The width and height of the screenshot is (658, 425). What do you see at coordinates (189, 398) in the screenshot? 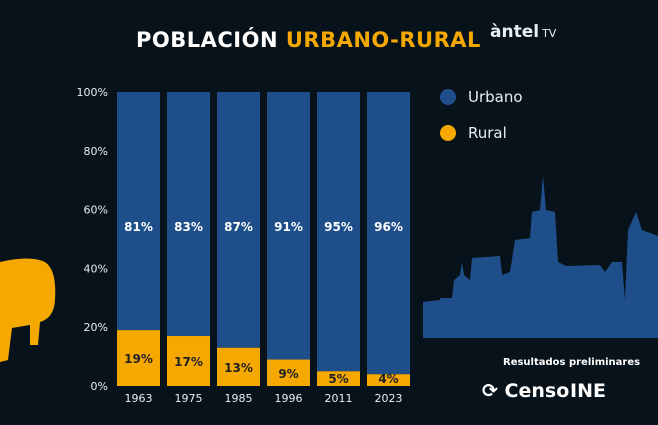
I see `x-tick-label: 1975` at bounding box center [189, 398].